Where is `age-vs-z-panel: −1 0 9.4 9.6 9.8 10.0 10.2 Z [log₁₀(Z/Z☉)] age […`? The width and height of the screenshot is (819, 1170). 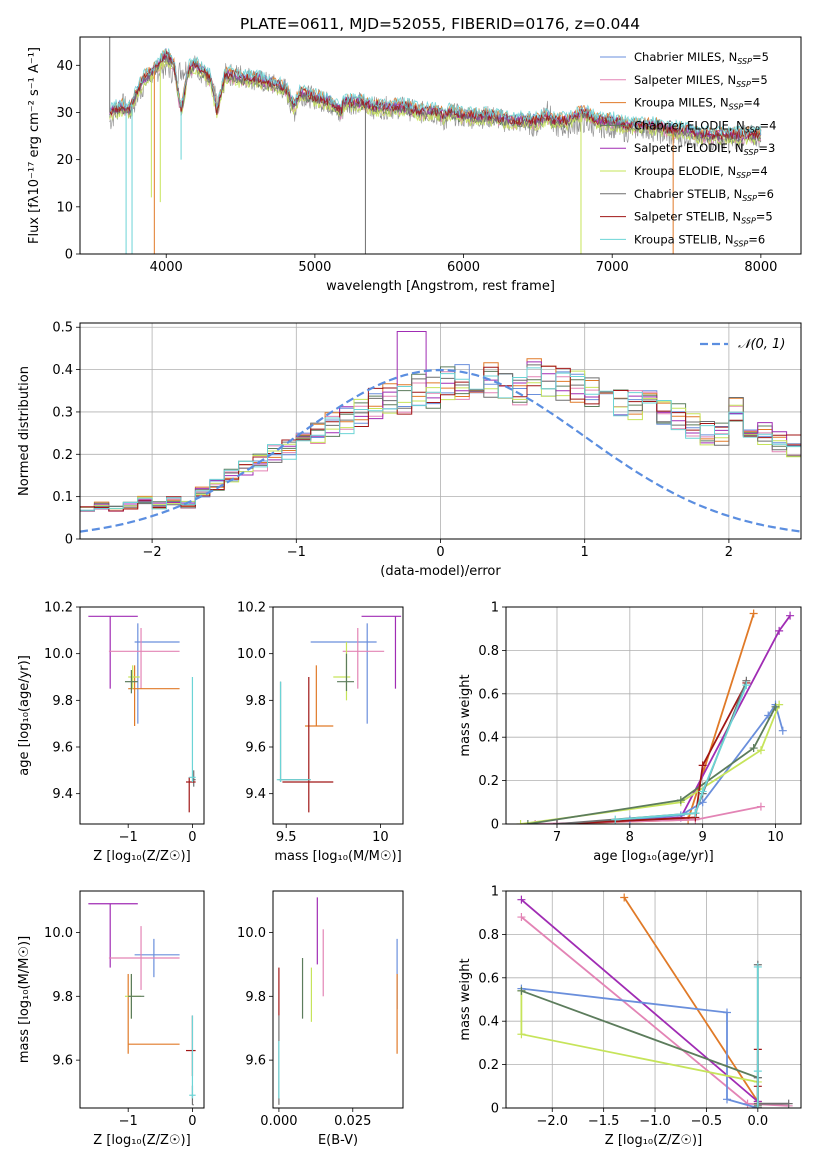 age-vs-z-panel: −1 0 9.4 9.6 9.8 10.0 10.2 Z [log₁₀(Z/Z☉)] age [… is located at coordinates (111, 732).